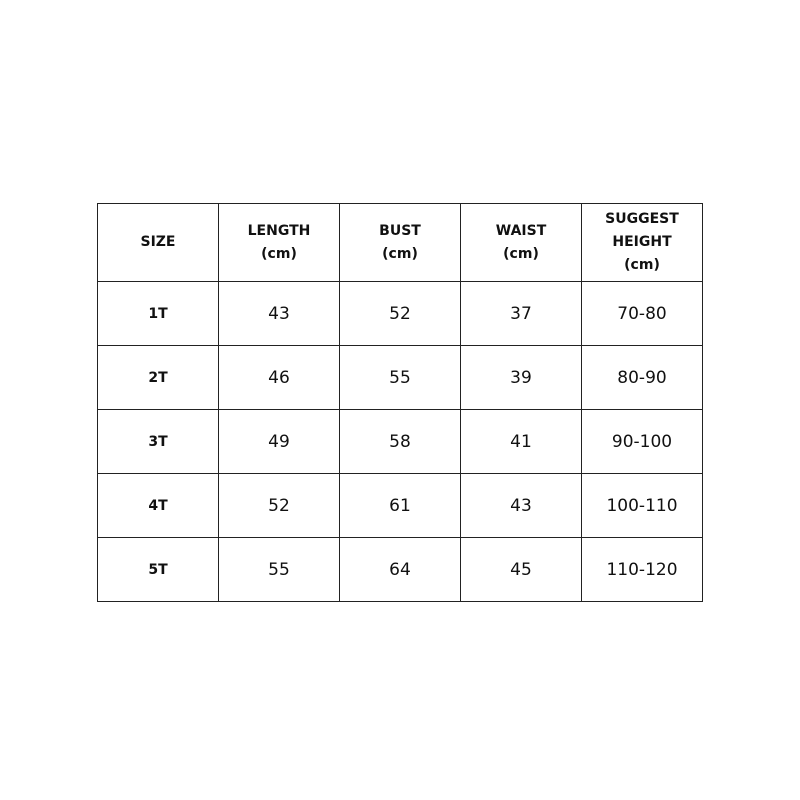 The image size is (800, 800). What do you see at coordinates (279, 441) in the screenshot?
I see `cell-length: 49` at bounding box center [279, 441].